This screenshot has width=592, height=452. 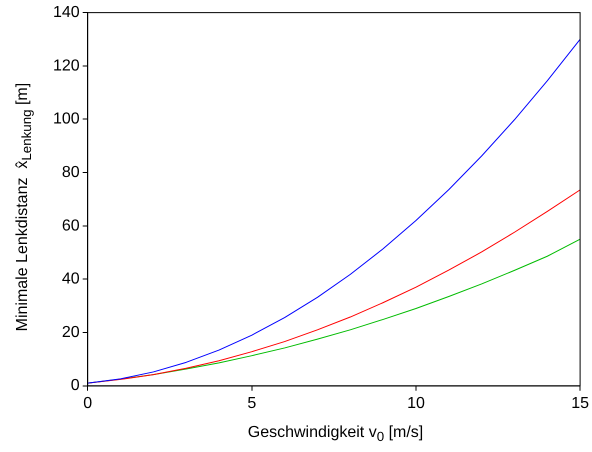 I want to click on x-tick-label: 15, so click(x=580, y=403).